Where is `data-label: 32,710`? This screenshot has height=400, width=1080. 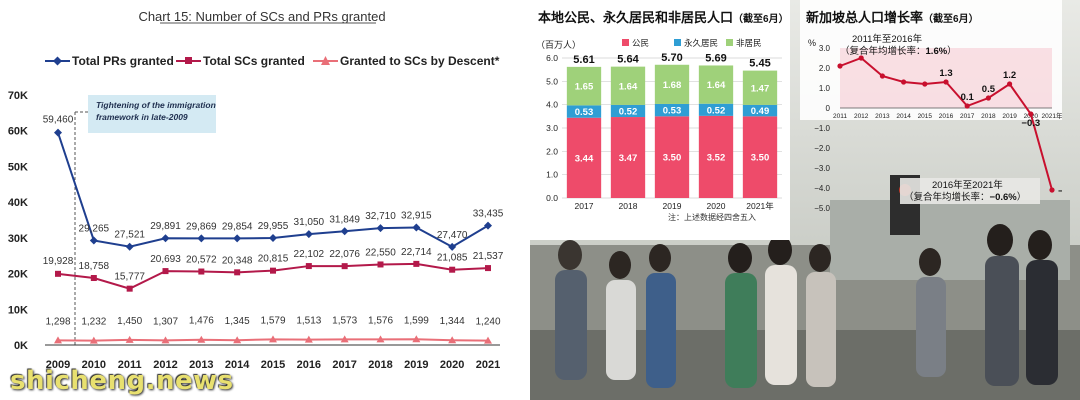
data-label: 32,710 is located at coordinates (380, 216).